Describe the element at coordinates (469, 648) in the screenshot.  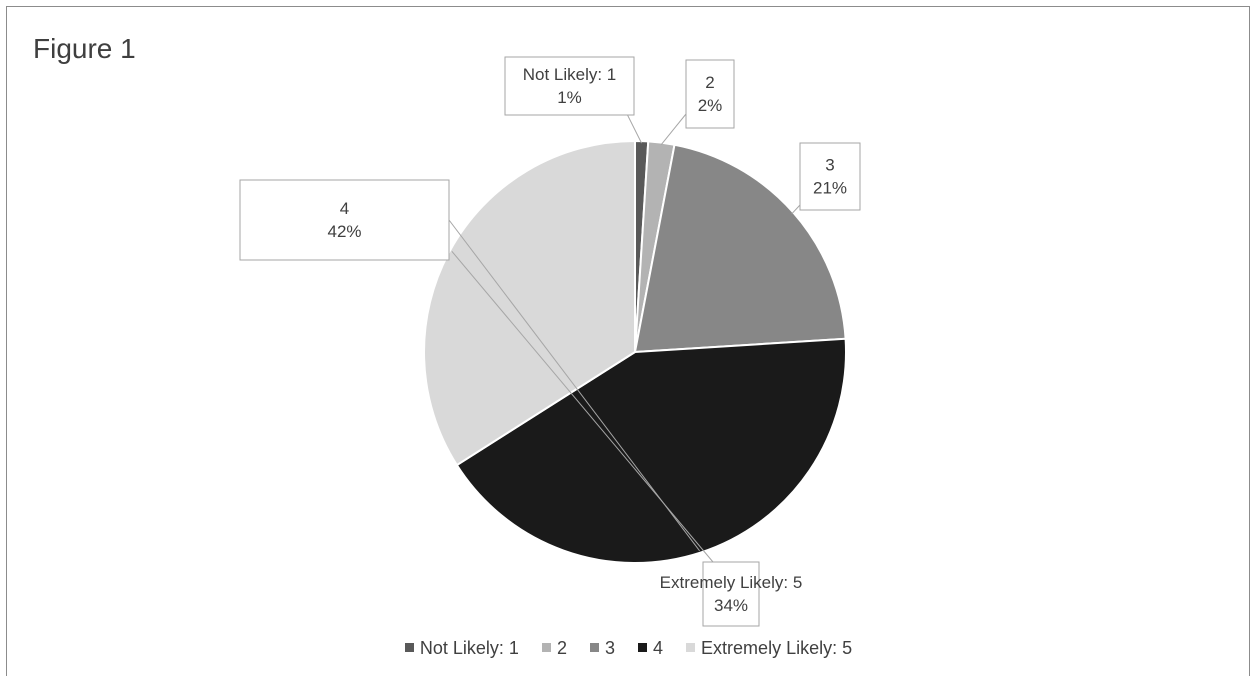
I see `legend-label: Not Likely: 1` at that location.